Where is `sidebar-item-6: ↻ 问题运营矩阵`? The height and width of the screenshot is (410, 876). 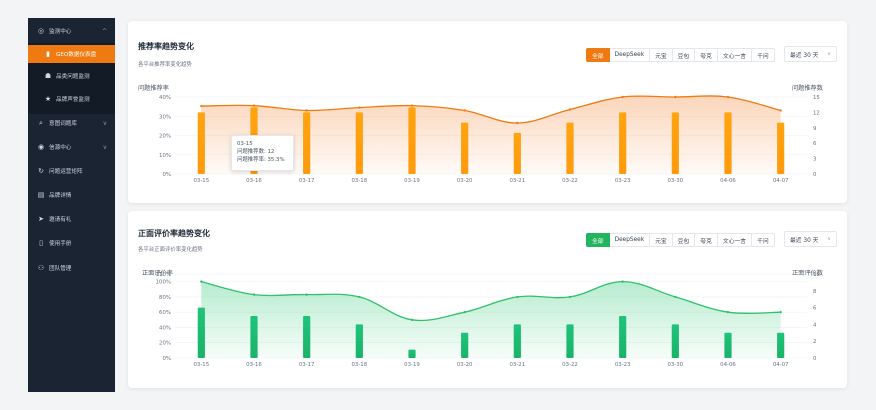 sidebar-item-6: ↻ 问题运营矩阵 is located at coordinates (71, 171).